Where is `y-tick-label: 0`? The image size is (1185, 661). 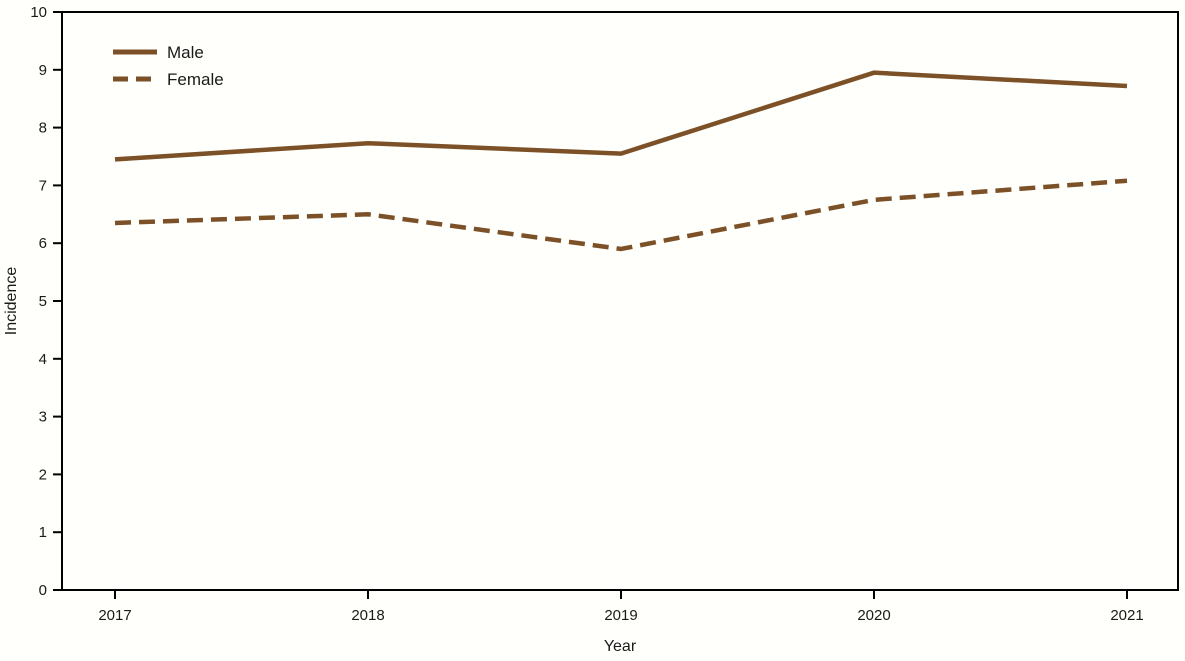 y-tick-label: 0 is located at coordinates (43, 590).